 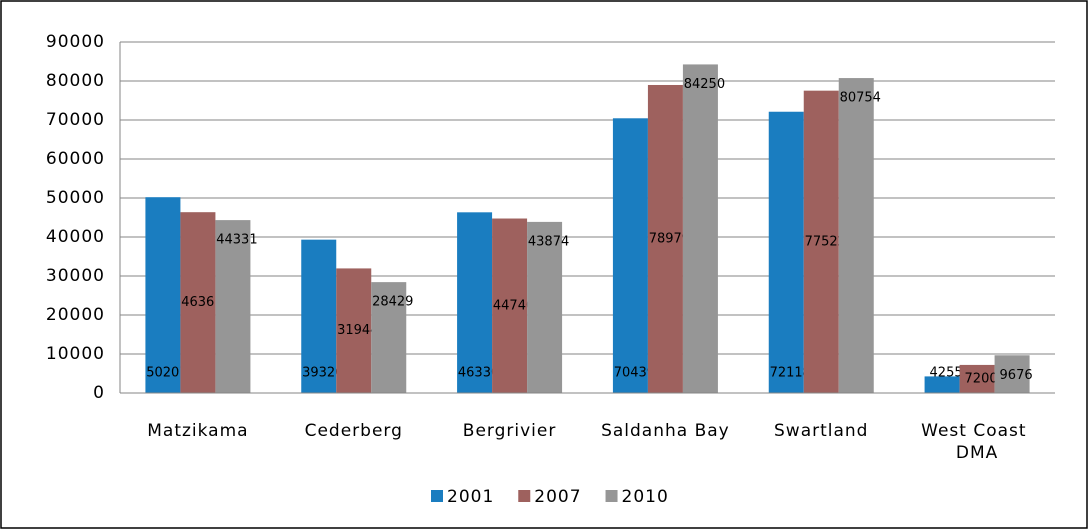 What do you see at coordinates (236, 240) in the screenshot?
I see `data-label: 44331` at bounding box center [236, 240].